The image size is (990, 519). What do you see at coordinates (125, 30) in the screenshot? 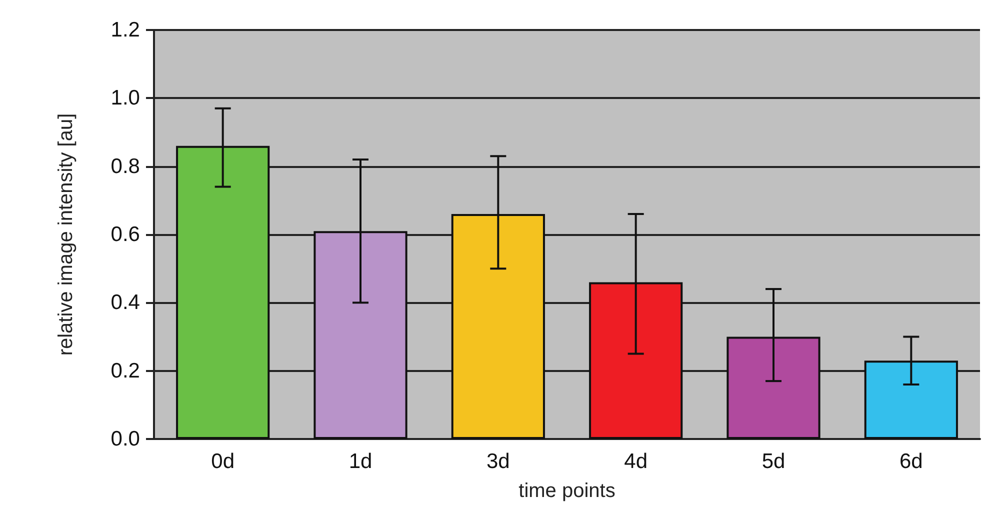
I see `y-tick-label: 1.2` at bounding box center [125, 30].